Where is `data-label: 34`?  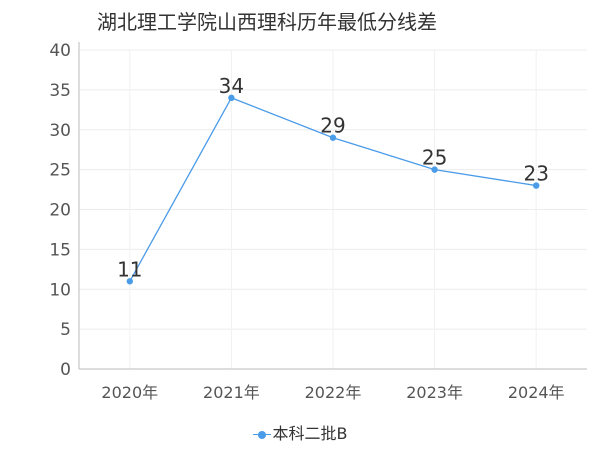
data-label: 34 is located at coordinates (231, 86).